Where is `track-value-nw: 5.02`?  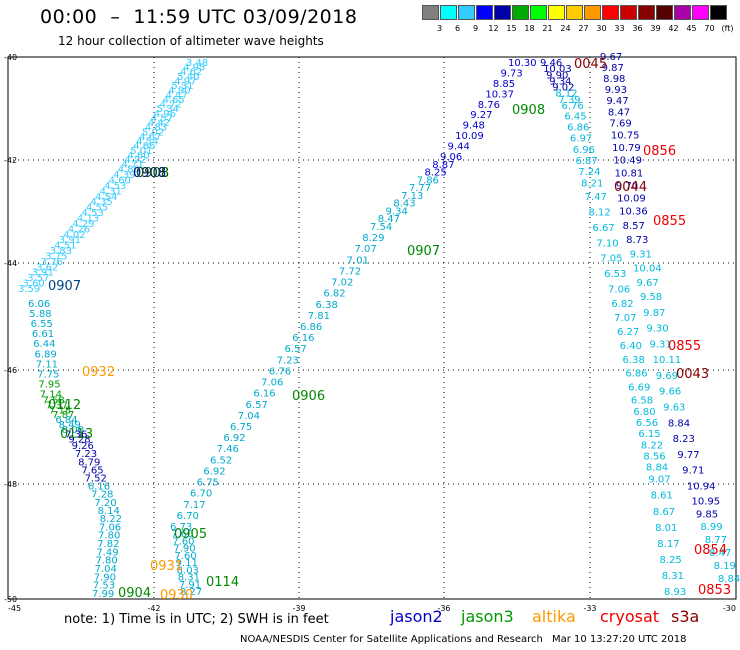 track-value-nw: 5.02 is located at coordinates (153, 132).